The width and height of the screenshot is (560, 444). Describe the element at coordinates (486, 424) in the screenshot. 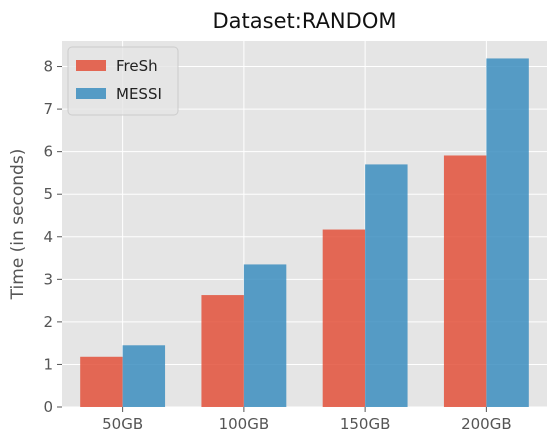

I see `x-tick-label: 200GB` at that location.